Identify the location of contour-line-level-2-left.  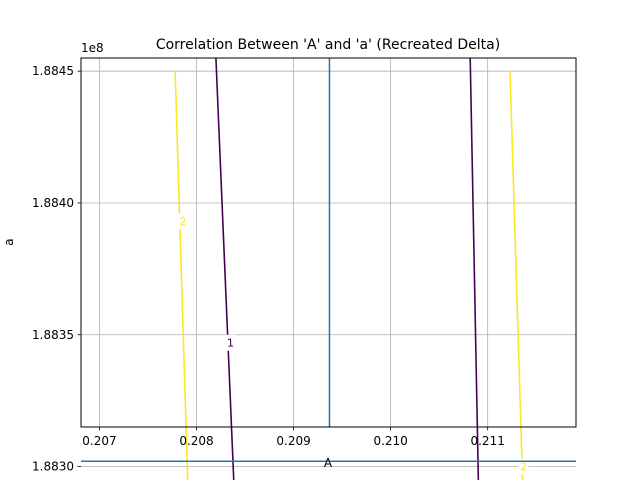
(181, 275).